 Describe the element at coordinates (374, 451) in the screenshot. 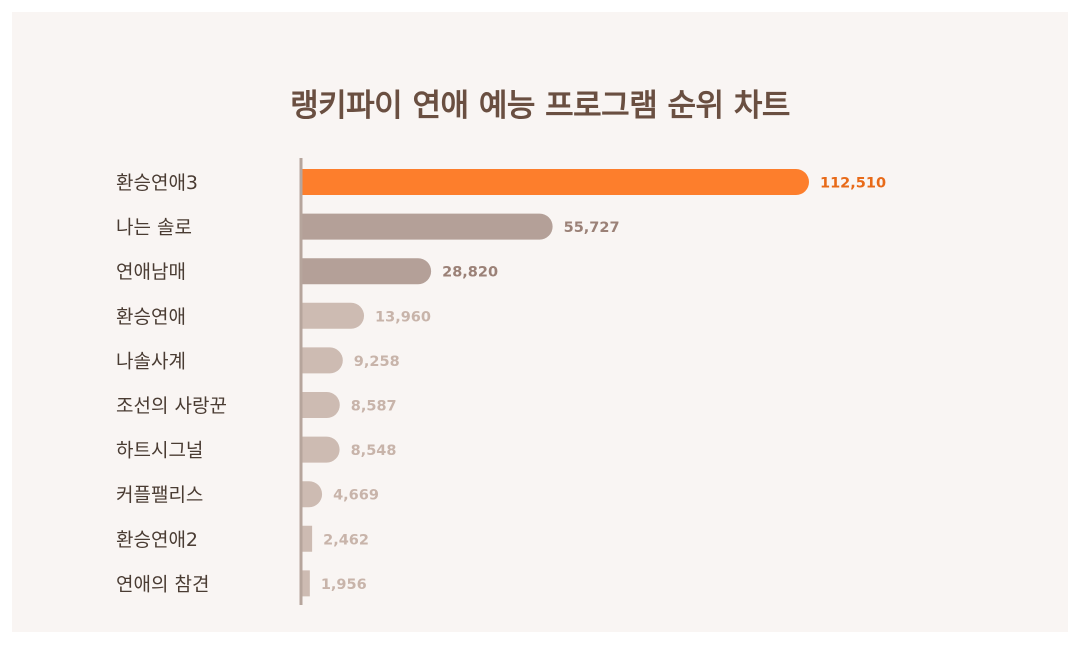

I see `value-label: 8,548` at that location.